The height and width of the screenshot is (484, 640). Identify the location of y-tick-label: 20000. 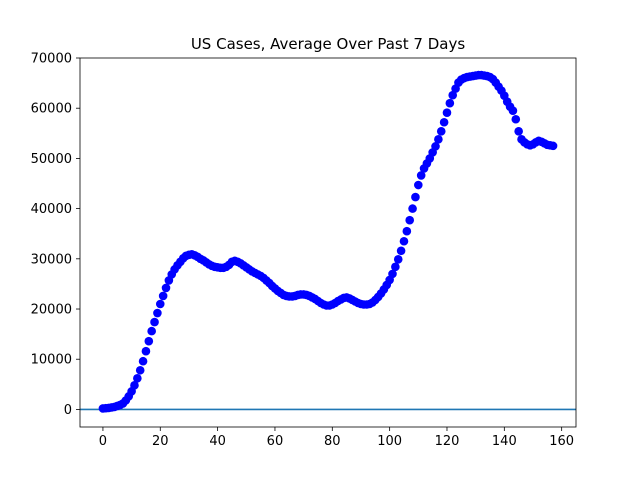
(51, 310).